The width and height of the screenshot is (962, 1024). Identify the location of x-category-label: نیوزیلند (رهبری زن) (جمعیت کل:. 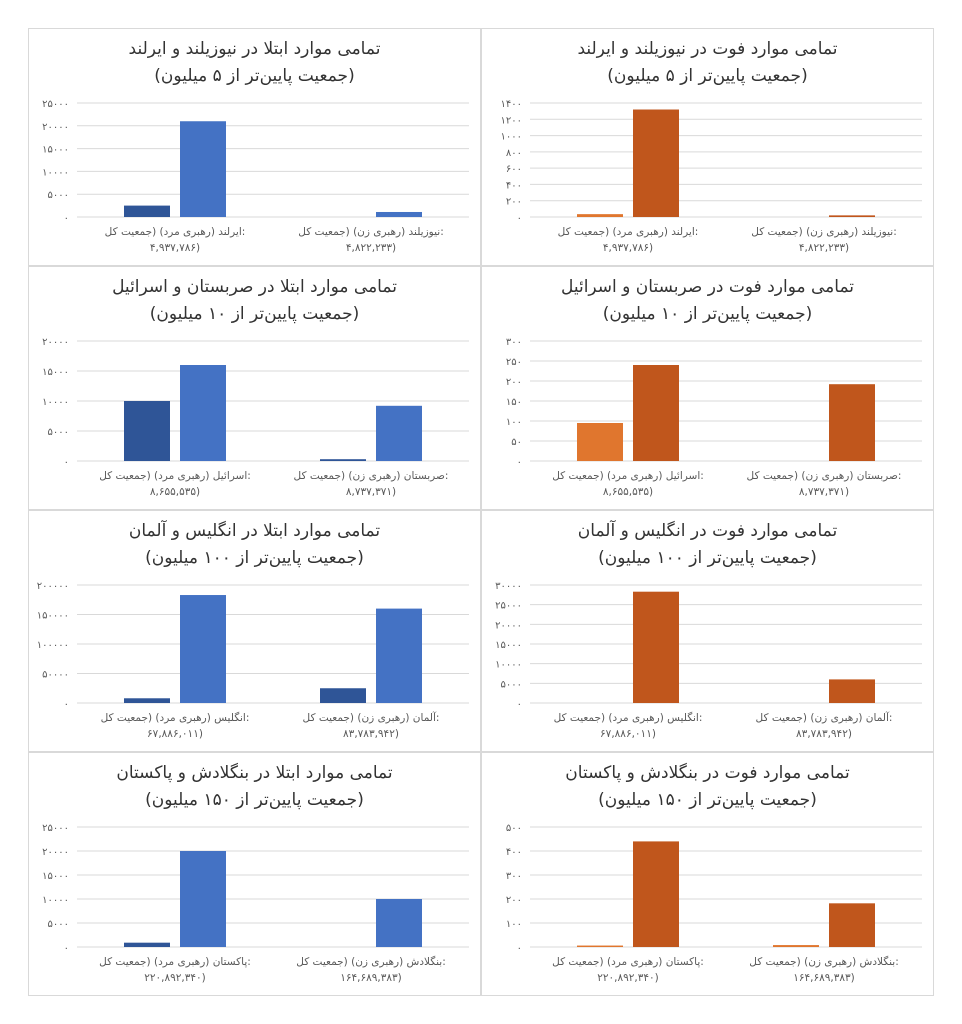
(823, 232).